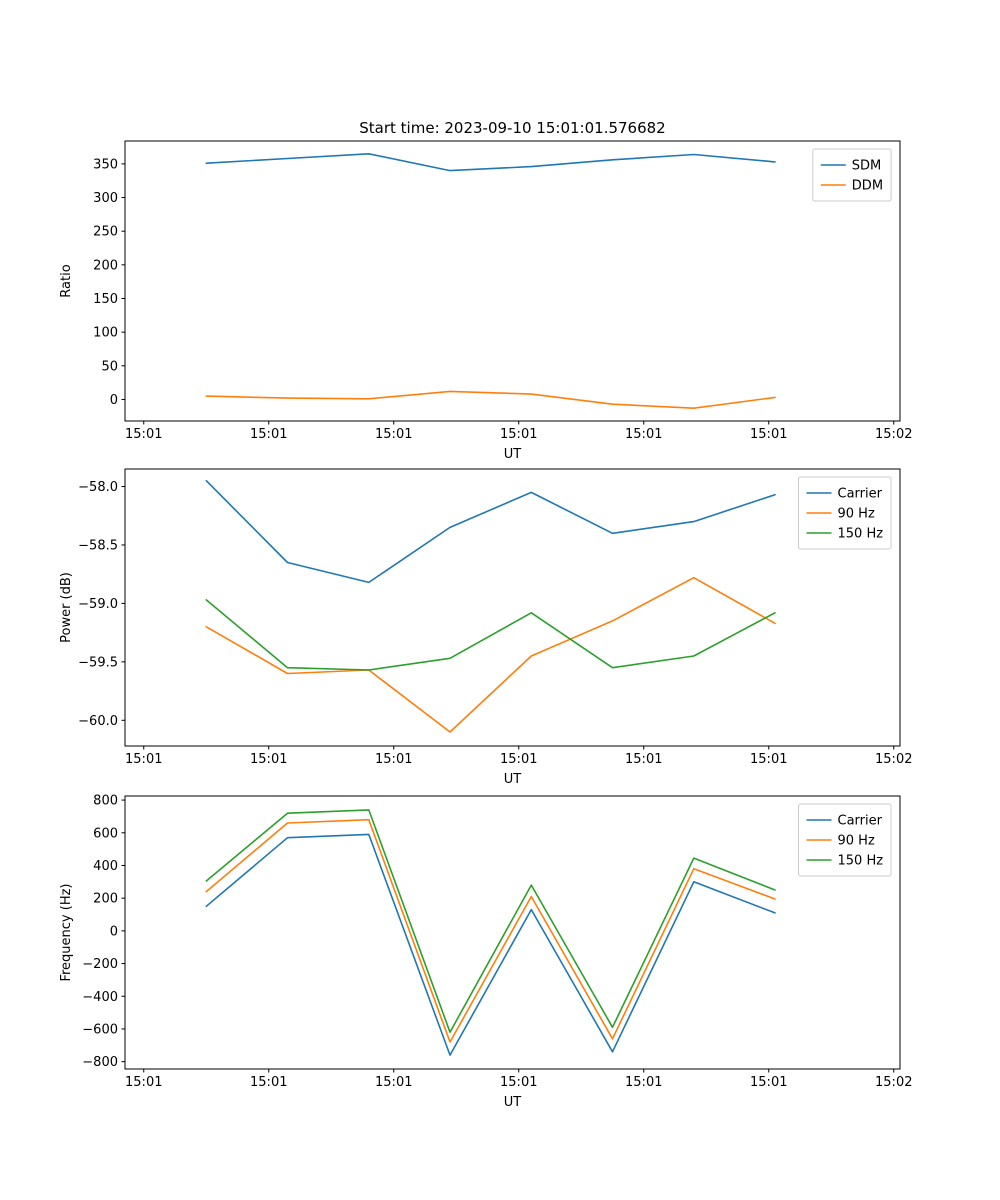  I want to click on legend: SDM DDM, so click(852, 175).